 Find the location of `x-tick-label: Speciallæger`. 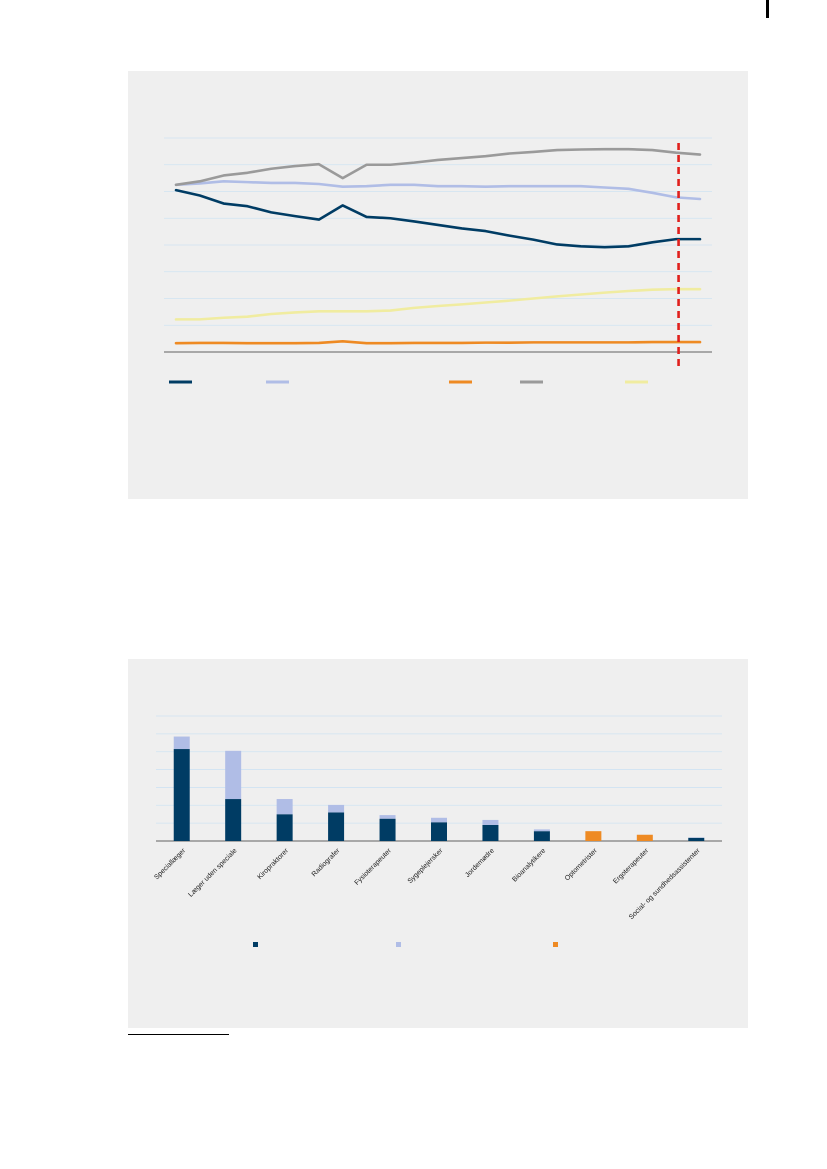

x-tick-label: Speciallæger is located at coordinates (170, 864).